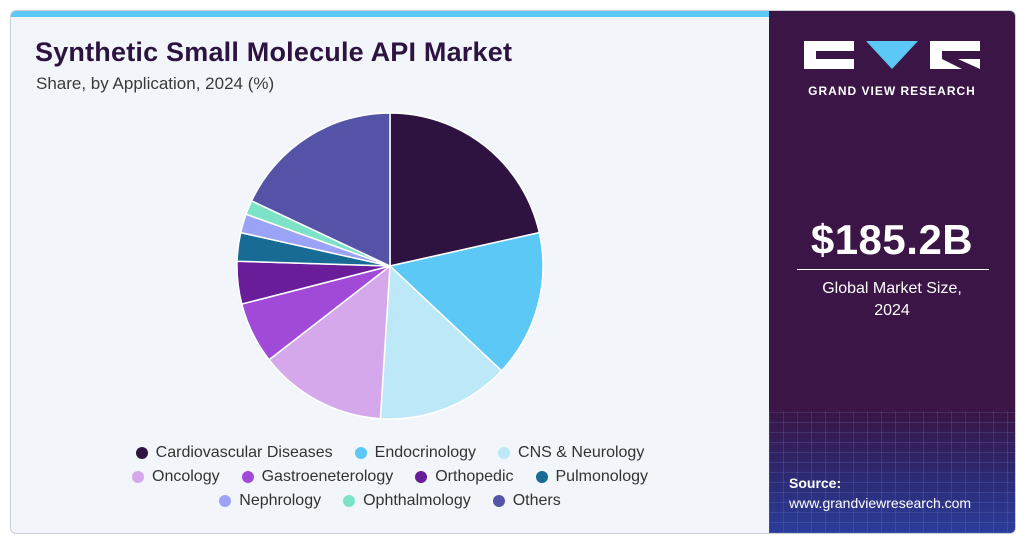 This screenshot has height=544, width=1026. I want to click on legend-item: CNS & Neurology, so click(571, 453).